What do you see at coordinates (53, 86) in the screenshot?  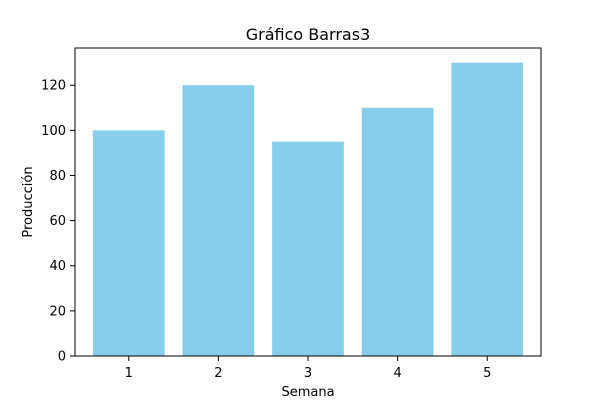 I see `y-tick-label: 120` at bounding box center [53, 86].